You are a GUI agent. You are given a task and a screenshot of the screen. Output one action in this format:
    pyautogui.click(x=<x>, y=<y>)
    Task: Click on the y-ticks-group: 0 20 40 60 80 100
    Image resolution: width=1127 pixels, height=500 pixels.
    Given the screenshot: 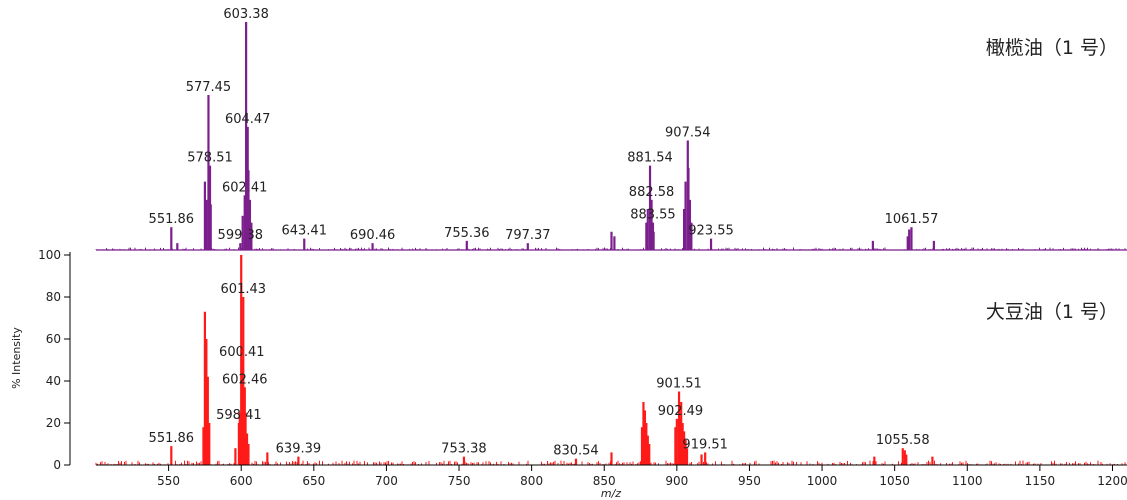 What is the action you would take?
    pyautogui.click(x=54, y=360)
    